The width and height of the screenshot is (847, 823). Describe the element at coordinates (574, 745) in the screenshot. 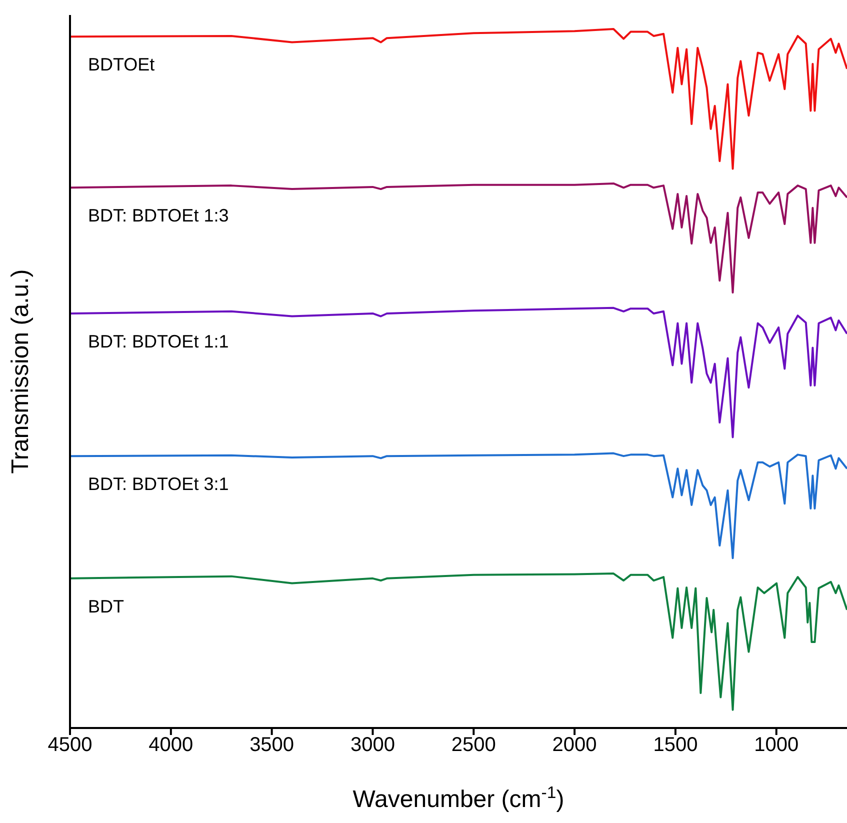

I see `x-tick-label: 2000` at that location.